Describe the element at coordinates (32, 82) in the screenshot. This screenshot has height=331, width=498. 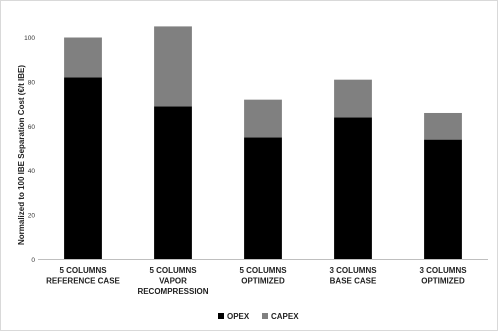
I see `y-tick-label: 80` at that location.